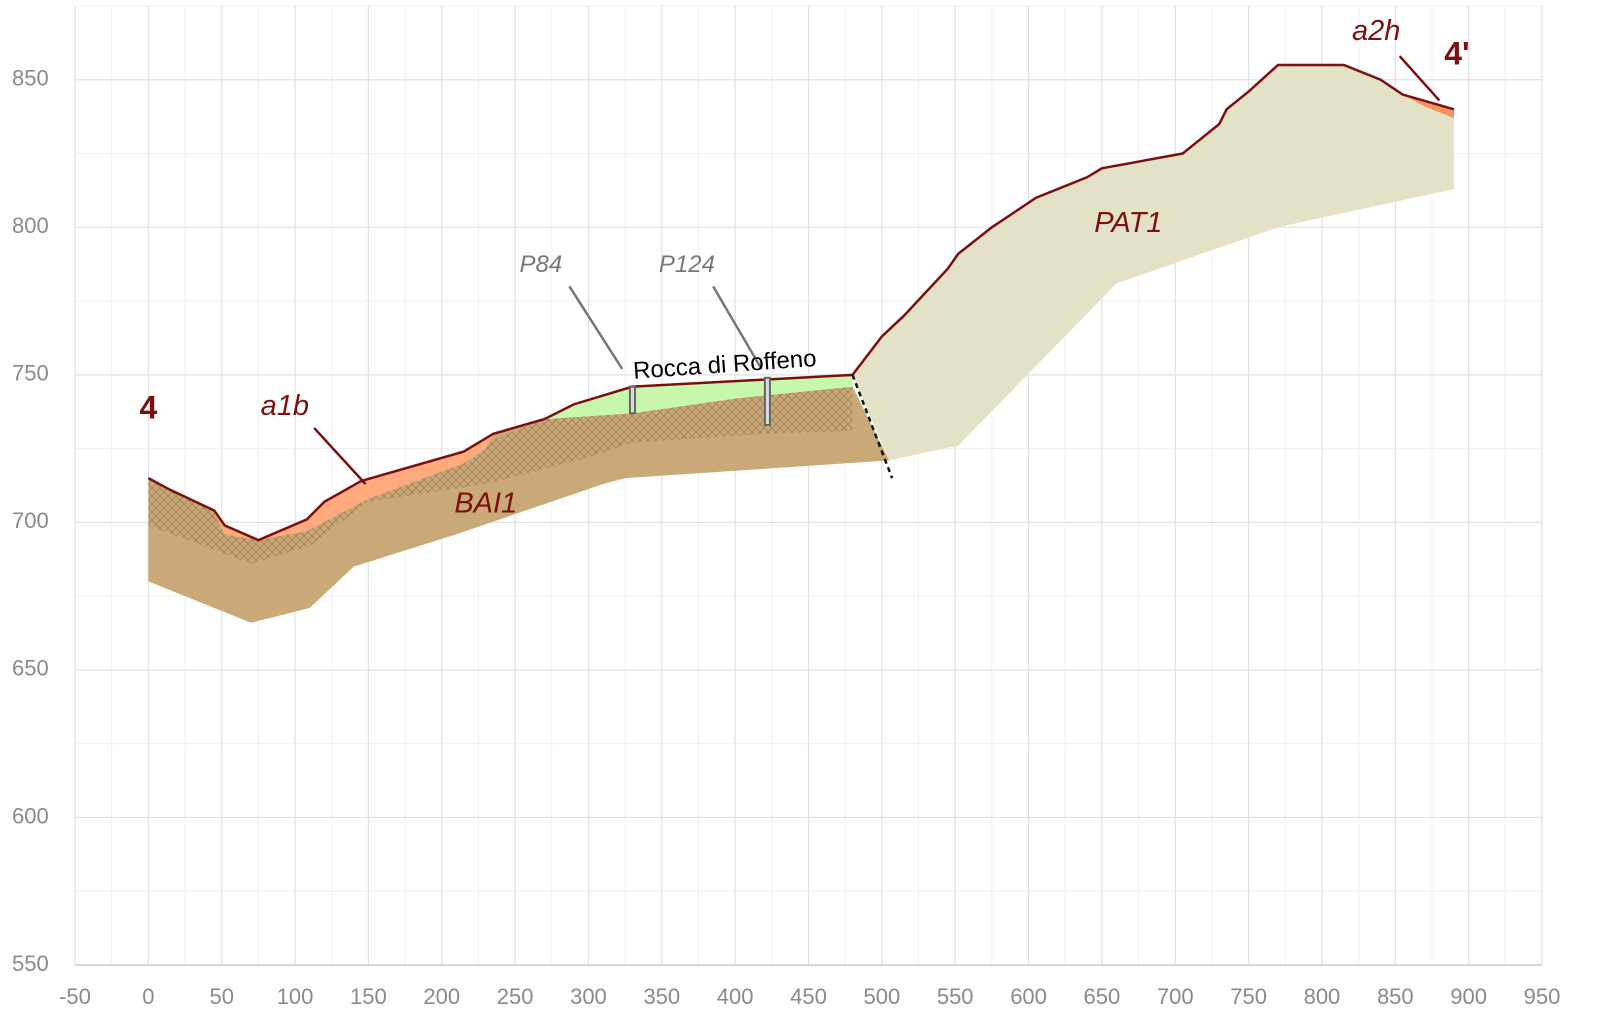 The width and height of the screenshot is (1602, 1036). I want to click on x-tick-label: 50, so click(221, 996).